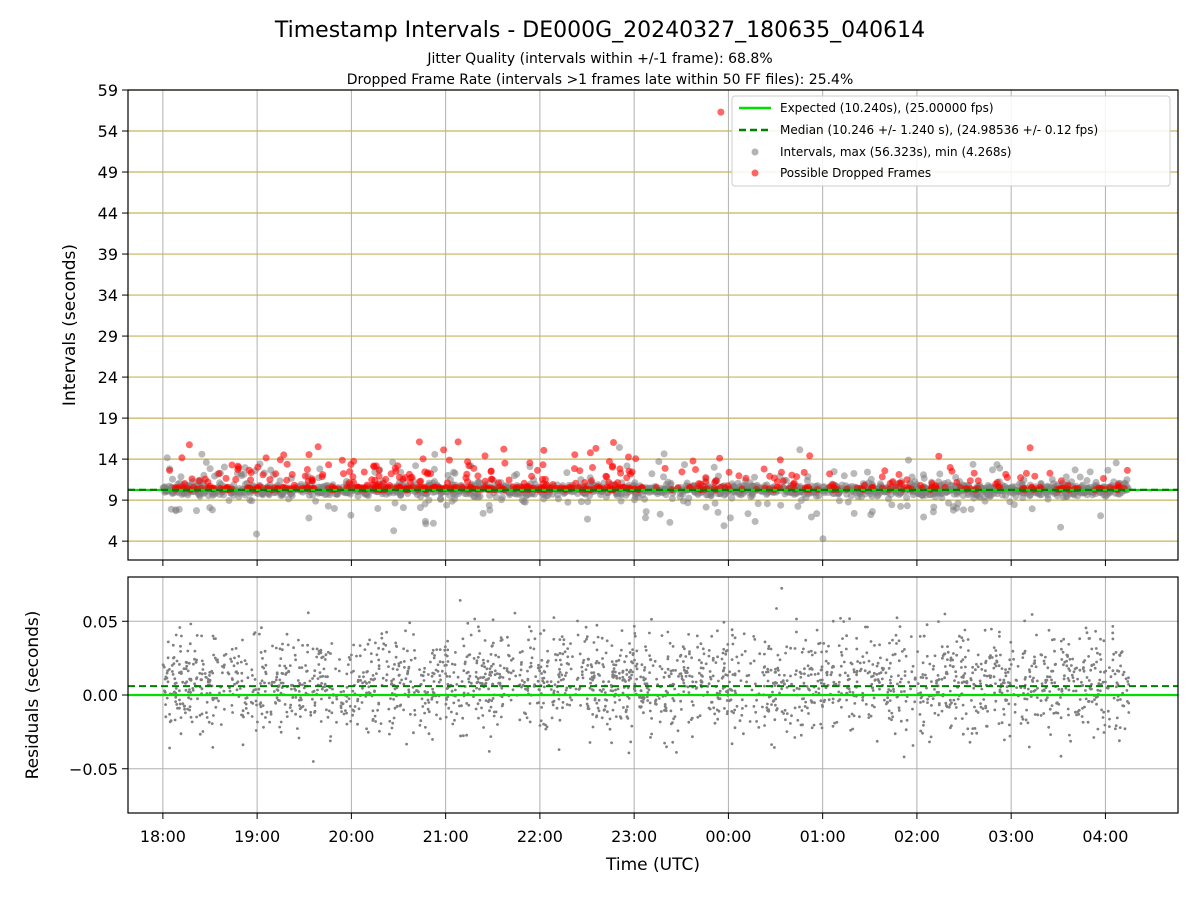 This screenshot has width=1200, height=900. Describe the element at coordinates (951, 141) in the screenshot. I see `legend-box` at that location.